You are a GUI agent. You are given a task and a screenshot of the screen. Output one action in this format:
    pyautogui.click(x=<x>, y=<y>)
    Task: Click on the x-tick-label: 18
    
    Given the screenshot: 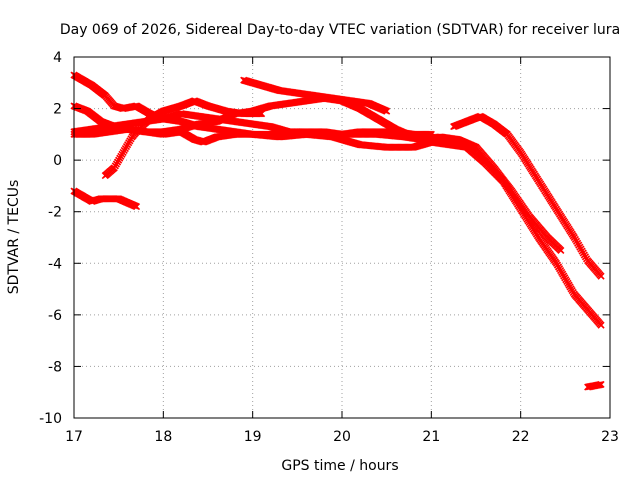 What is the action you would take?
    pyautogui.click(x=163, y=437)
    